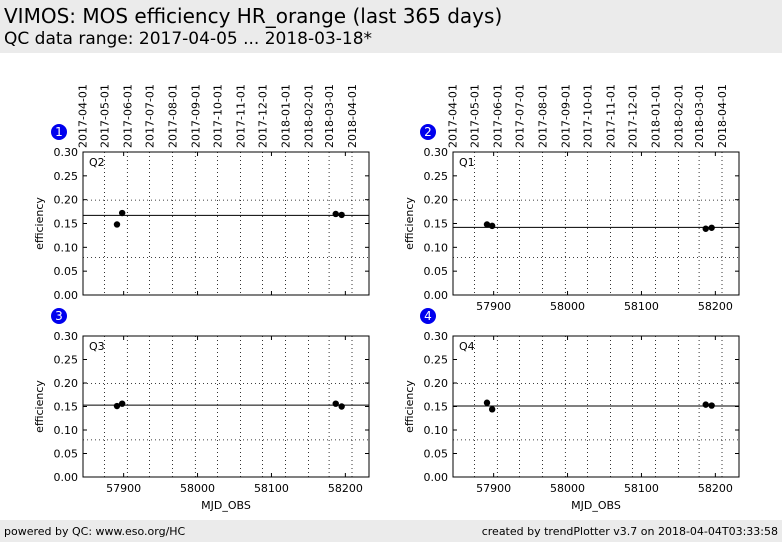 Image resolution: width=782 pixels, height=542 pixels. Describe the element at coordinates (467, 346) in the screenshot. I see `panel-label: Q4` at that location.